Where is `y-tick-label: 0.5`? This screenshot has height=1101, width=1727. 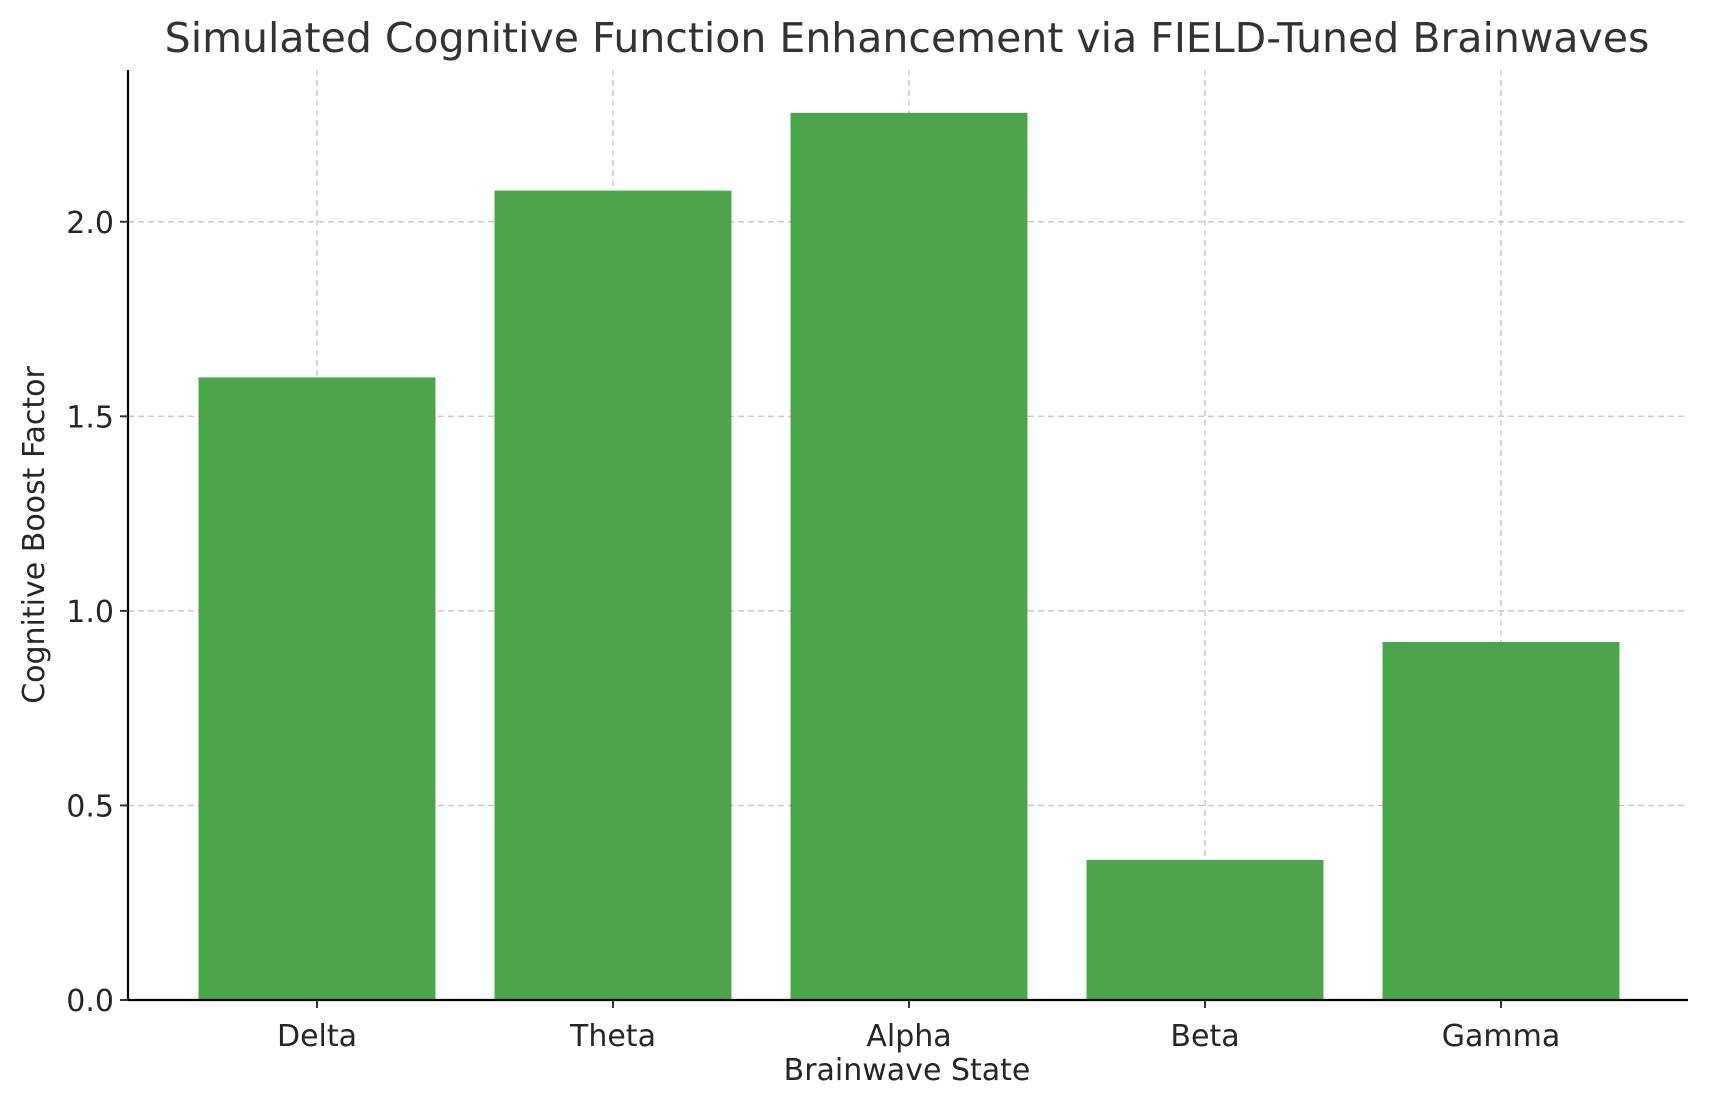 y-tick-label: 0.5 is located at coordinates (90, 806).